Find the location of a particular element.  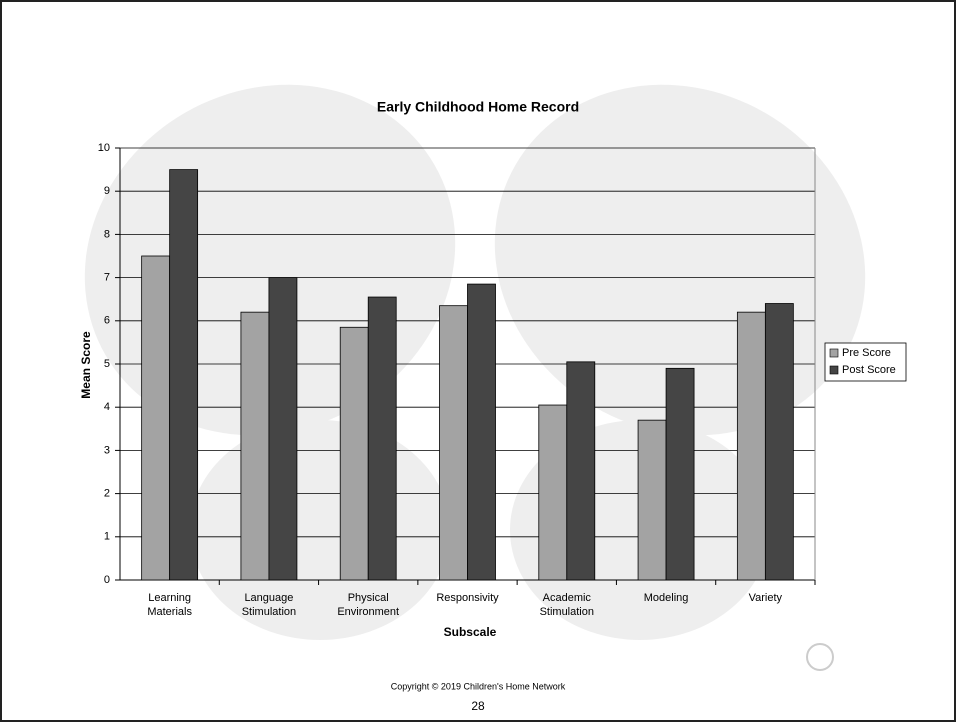

x-axis-title: Subscale is located at coordinates (470, 632).